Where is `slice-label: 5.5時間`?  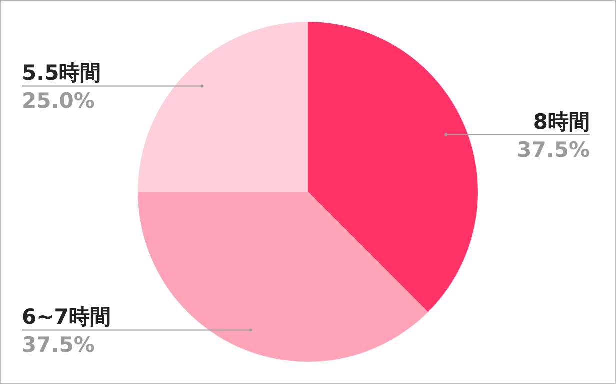 slice-label: 5.5時間 is located at coordinates (62, 73).